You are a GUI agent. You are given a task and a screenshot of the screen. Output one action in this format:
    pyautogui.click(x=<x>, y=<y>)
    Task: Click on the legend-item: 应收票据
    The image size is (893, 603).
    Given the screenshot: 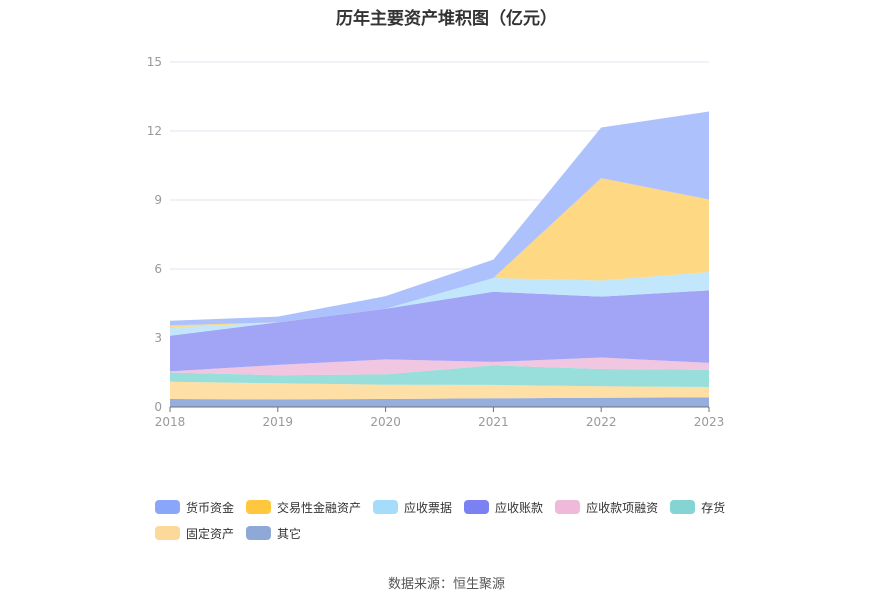 What is the action you would take?
    pyautogui.click(x=412, y=507)
    